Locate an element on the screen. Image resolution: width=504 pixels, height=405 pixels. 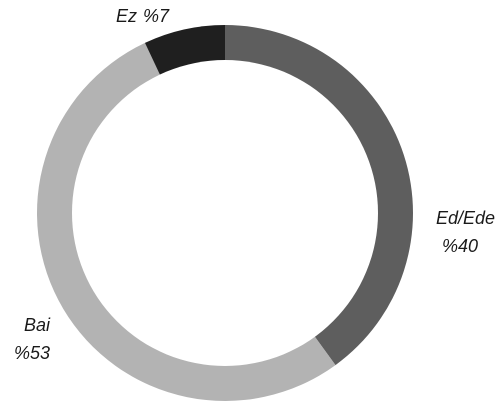
slice-percent-ed-ede: %40 is located at coordinates (460, 246).